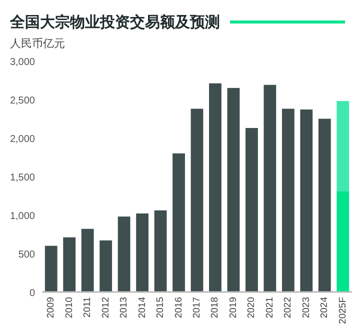  I want to click on y-tick-label: 2,500, so click(23, 101).